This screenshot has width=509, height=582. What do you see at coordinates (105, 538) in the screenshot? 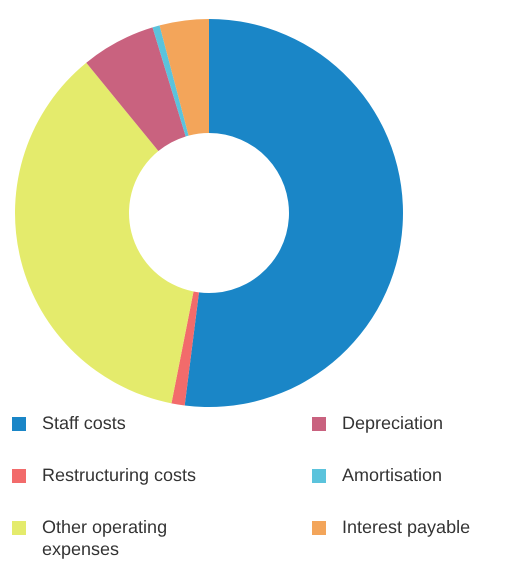
I see `legend-label: Other operating expenses` at bounding box center [105, 538].